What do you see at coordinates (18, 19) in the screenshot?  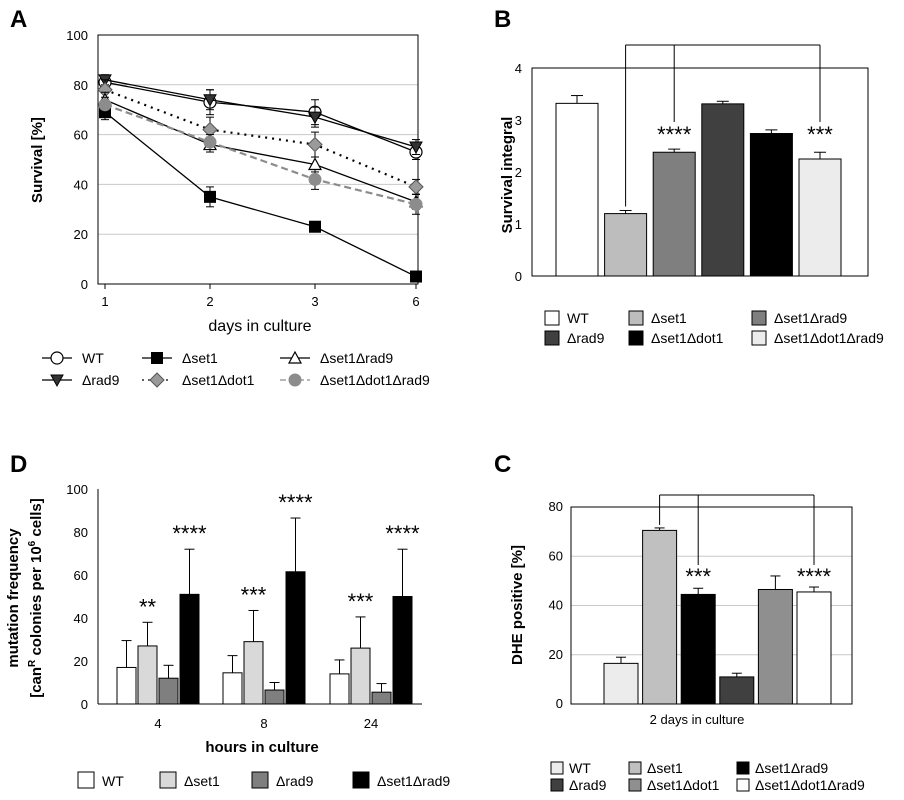 I see `panel-letter-a: A` at bounding box center [18, 19].